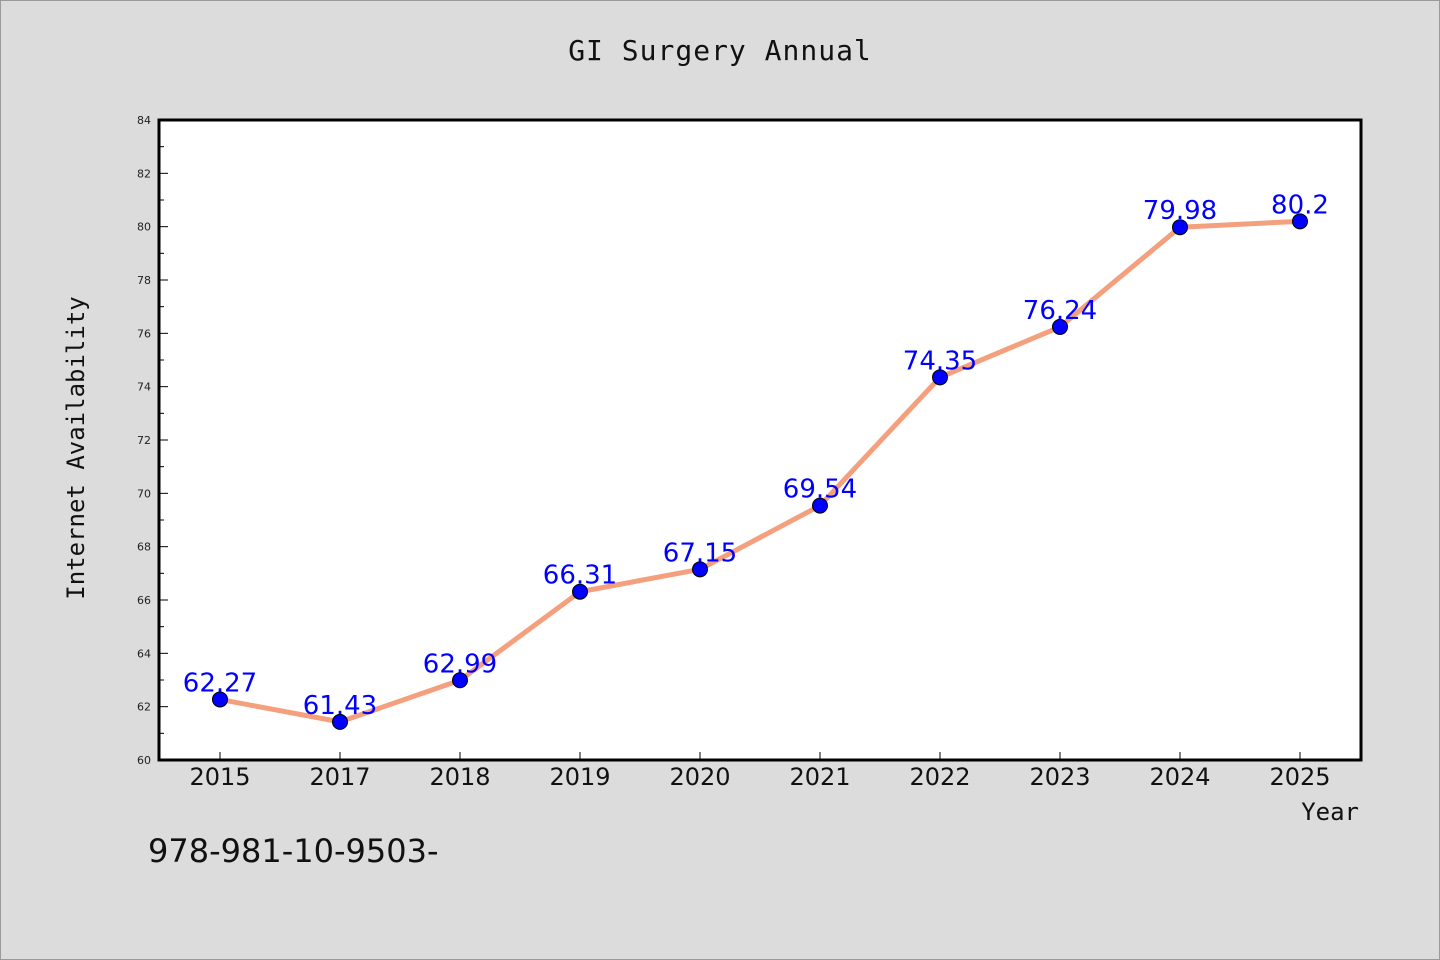  I want to click on x-tick-label: 2015, so click(219, 777).